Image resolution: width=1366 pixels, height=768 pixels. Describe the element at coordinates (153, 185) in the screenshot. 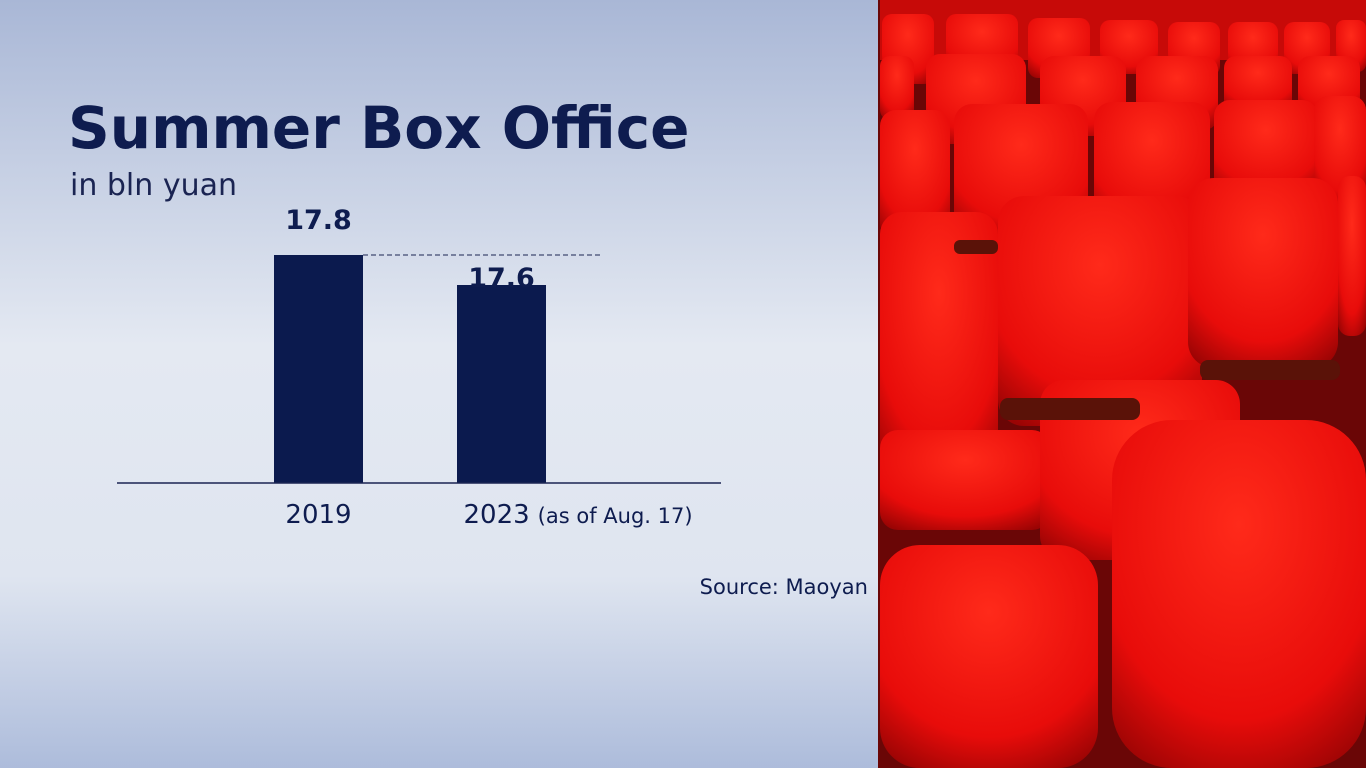

I see `chart-subtitle: in bln yuan` at that location.